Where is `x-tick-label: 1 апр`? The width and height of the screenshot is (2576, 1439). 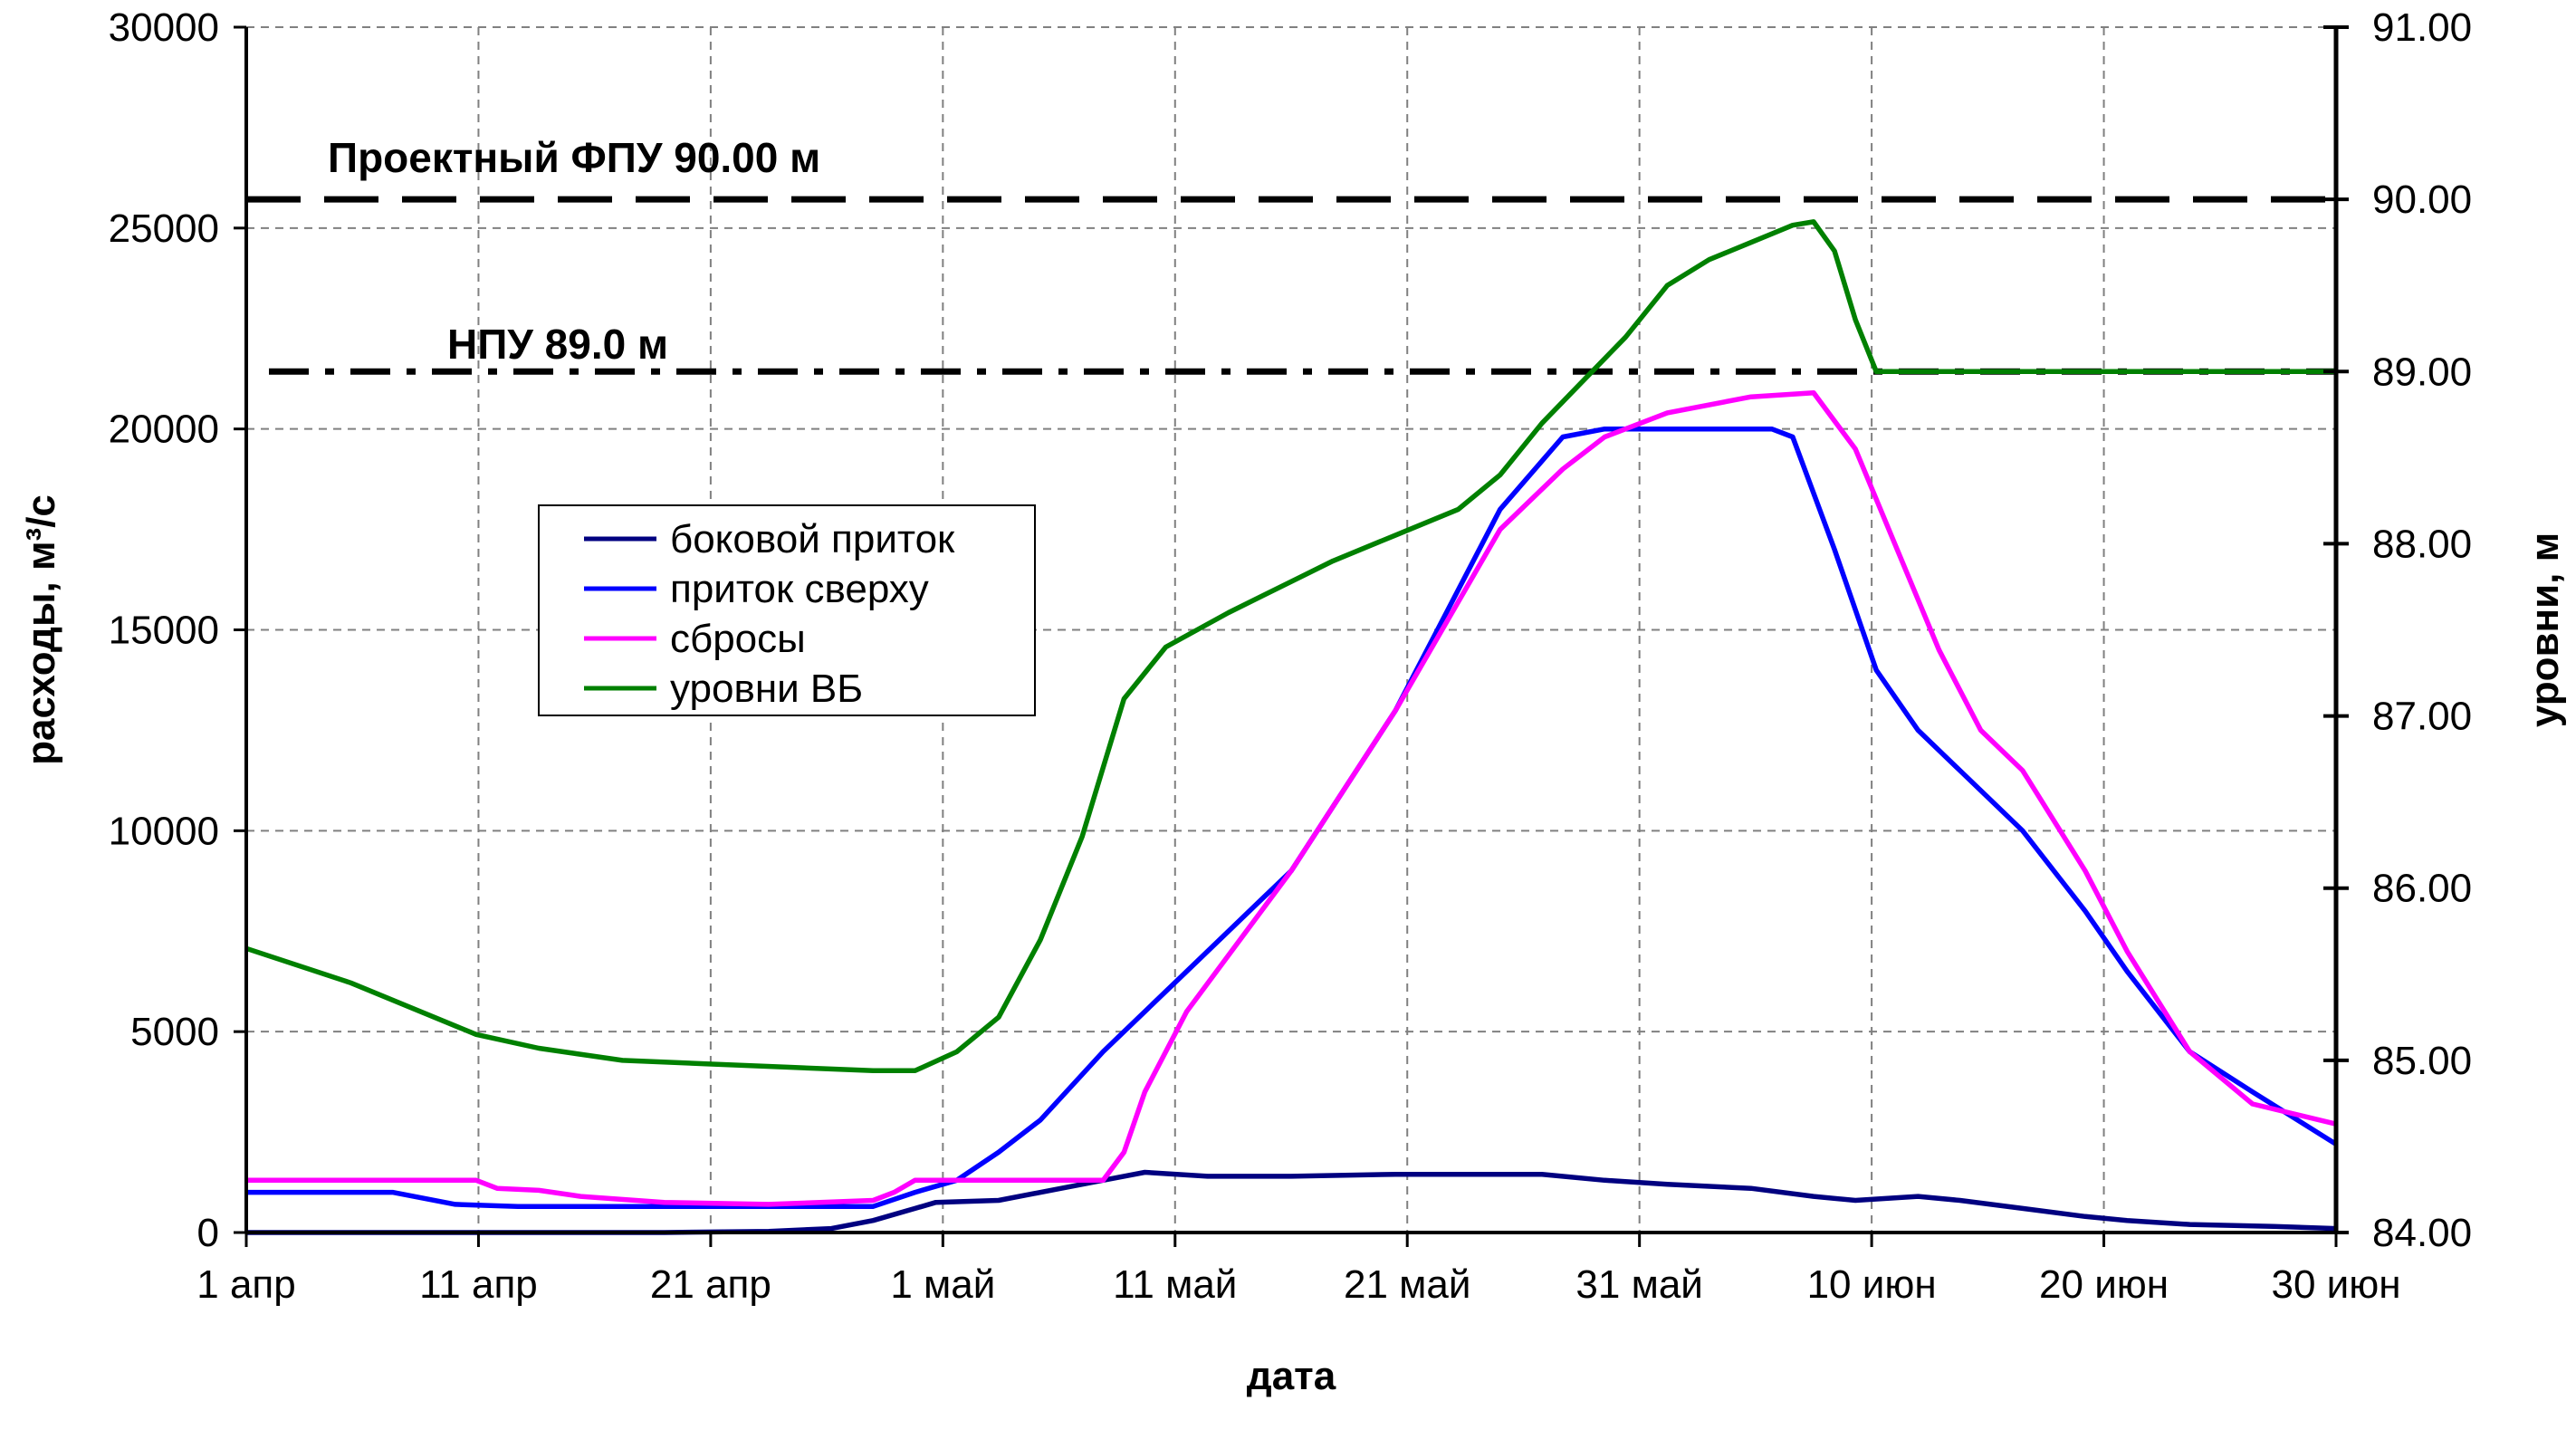 x-tick-label: 1 апр is located at coordinates (245, 1284).